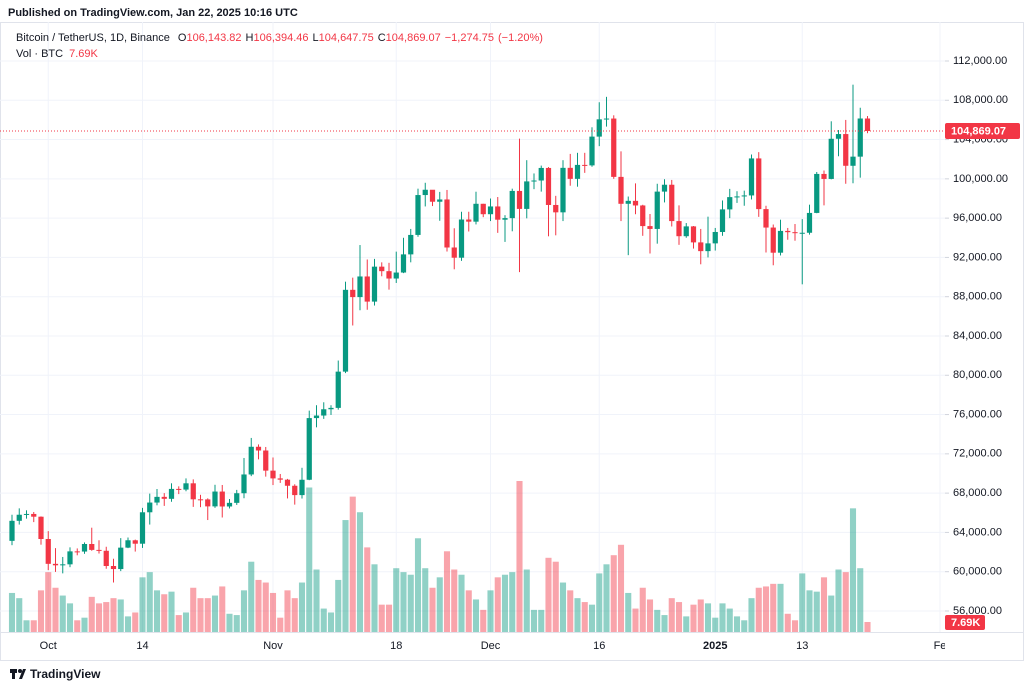  Describe the element at coordinates (13, 674) in the screenshot. I see `logo-stem` at that location.